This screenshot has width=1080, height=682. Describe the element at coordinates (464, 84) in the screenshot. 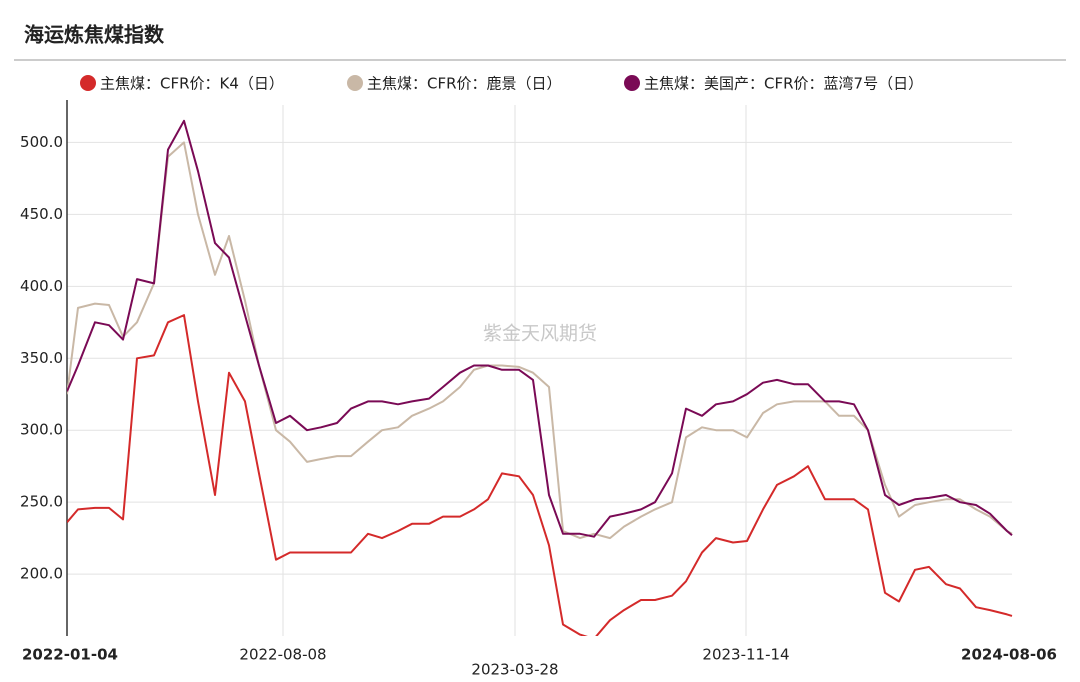

I see `legend-label: 主焦煤：CFR价：鹿景（日）` at that location.